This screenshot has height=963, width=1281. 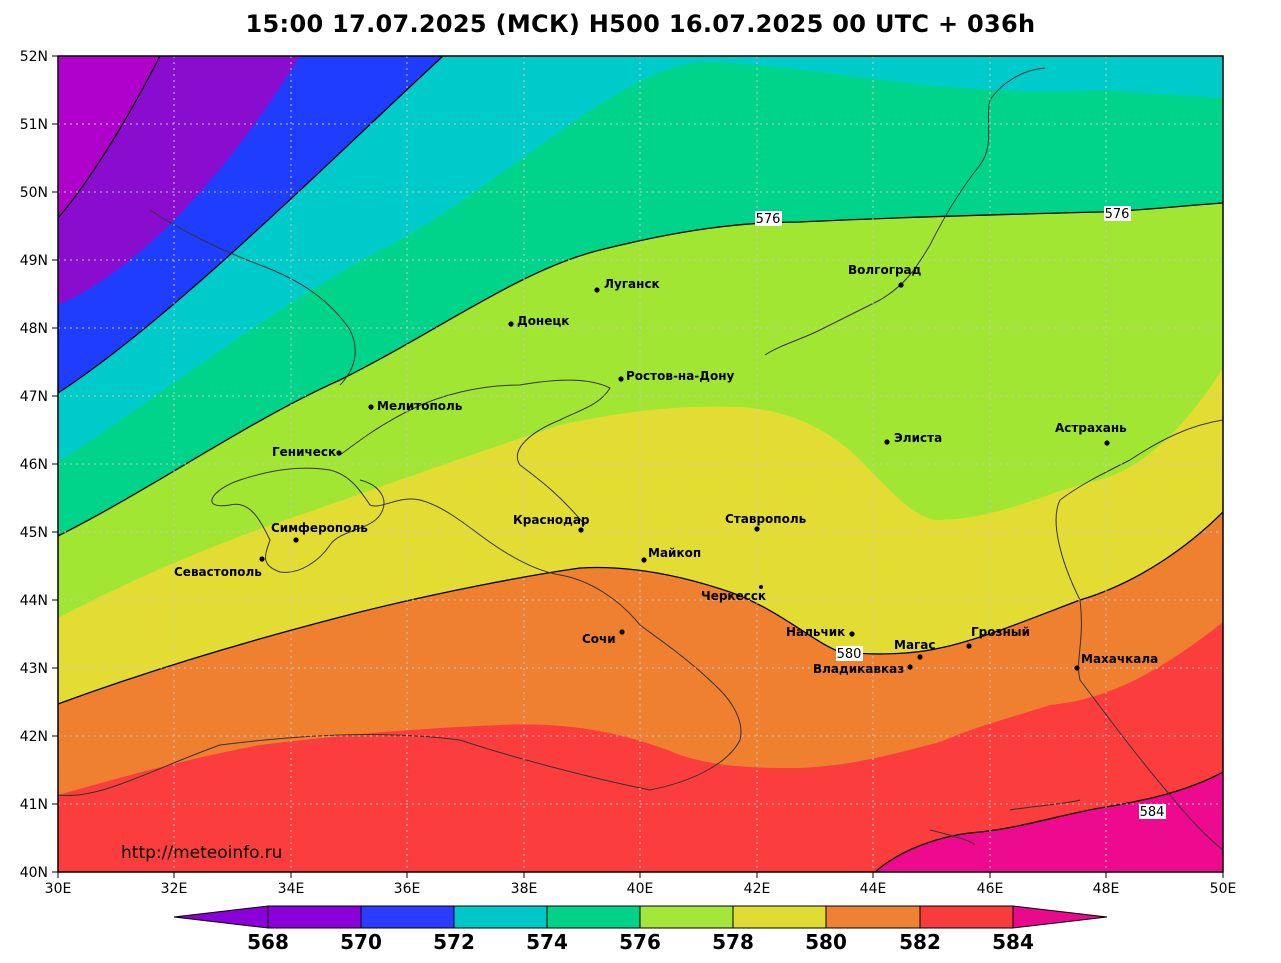 I want to click on city-label: Ставрополь, so click(x=766, y=519).